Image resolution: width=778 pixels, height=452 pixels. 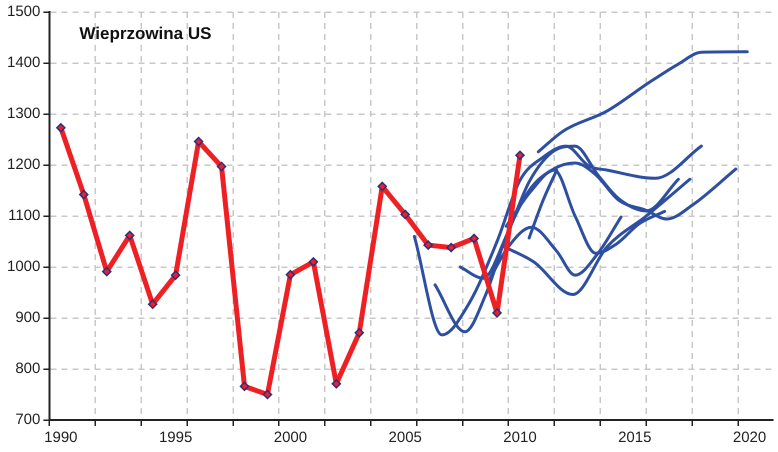 I want to click on x-tick-label: 1990, so click(x=61, y=437).